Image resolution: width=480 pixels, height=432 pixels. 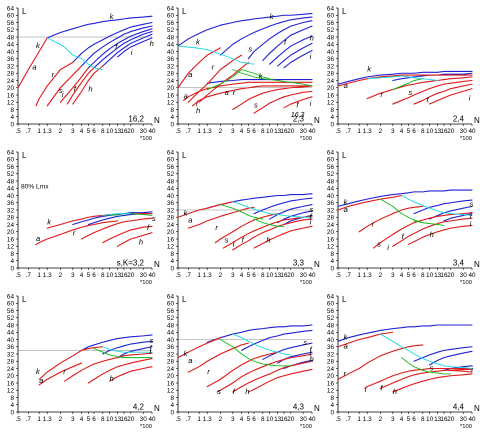 I want to click on y-tick-label: 36, so click(x=331, y=59).